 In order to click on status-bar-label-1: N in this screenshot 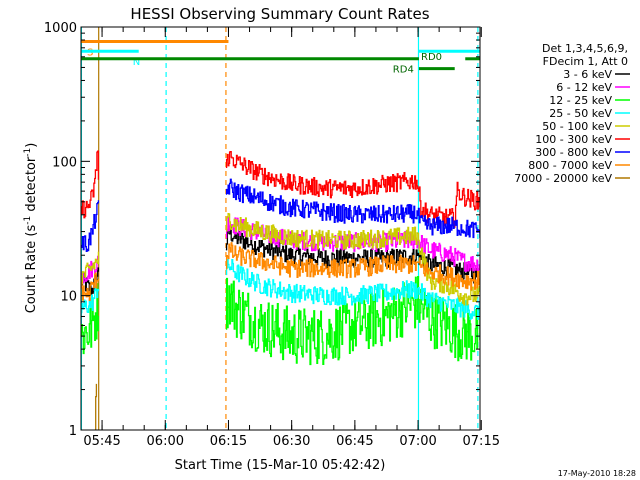, I will do `click(136, 62)`.